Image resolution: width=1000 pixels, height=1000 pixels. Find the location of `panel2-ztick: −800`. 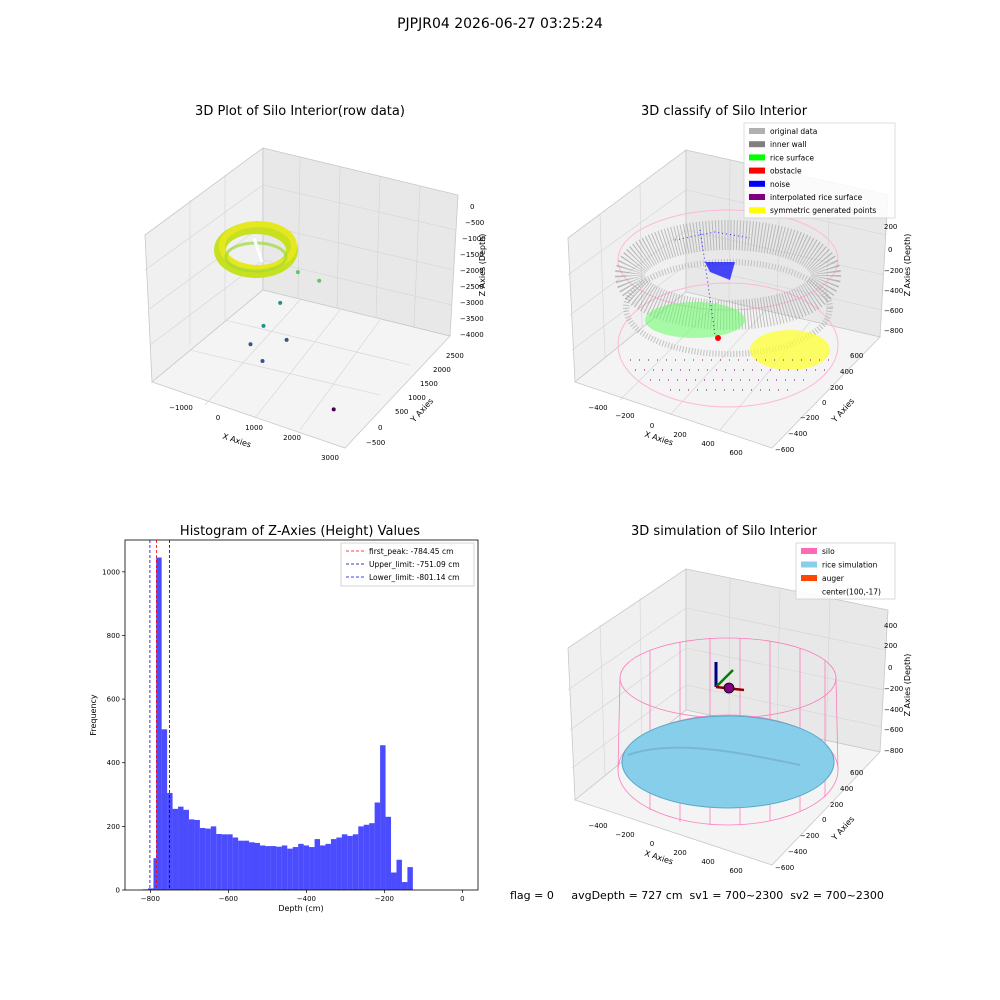

panel2-ztick: −800 is located at coordinates (893, 331).